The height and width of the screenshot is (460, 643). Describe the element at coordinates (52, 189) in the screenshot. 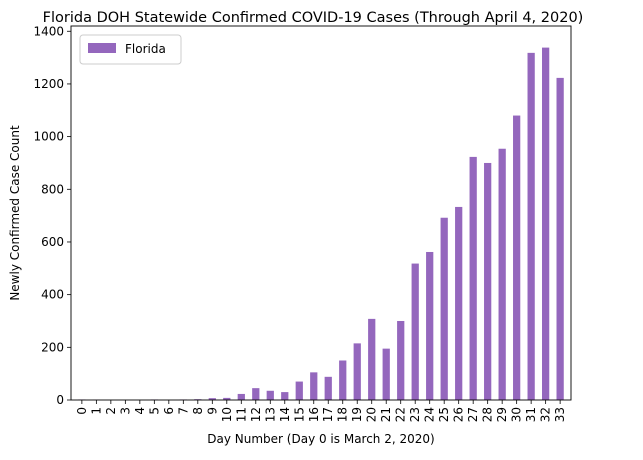

I see `y-tick-label: 800` at that location.